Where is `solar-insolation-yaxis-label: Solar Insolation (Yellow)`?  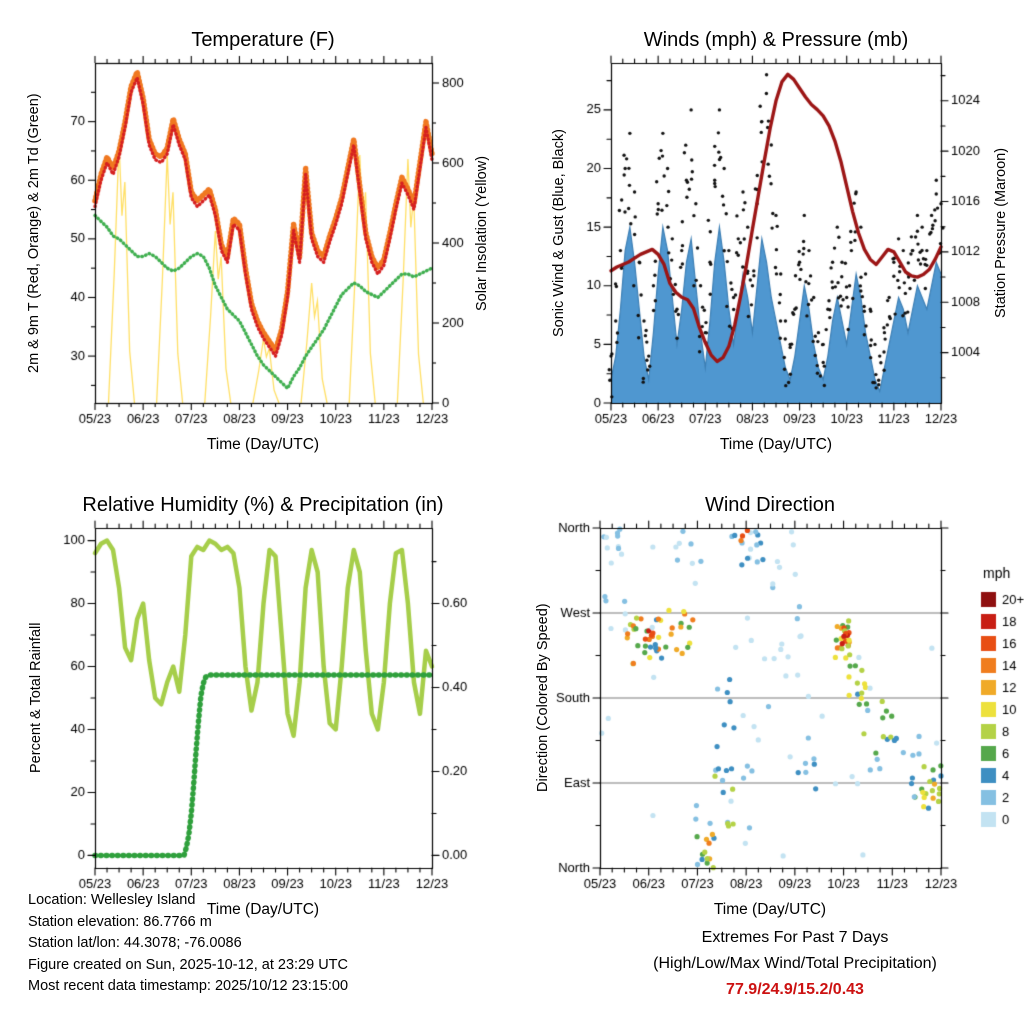
solar-insolation-yaxis-label: Solar Insolation (Yellow) is located at coordinates (482, 233).